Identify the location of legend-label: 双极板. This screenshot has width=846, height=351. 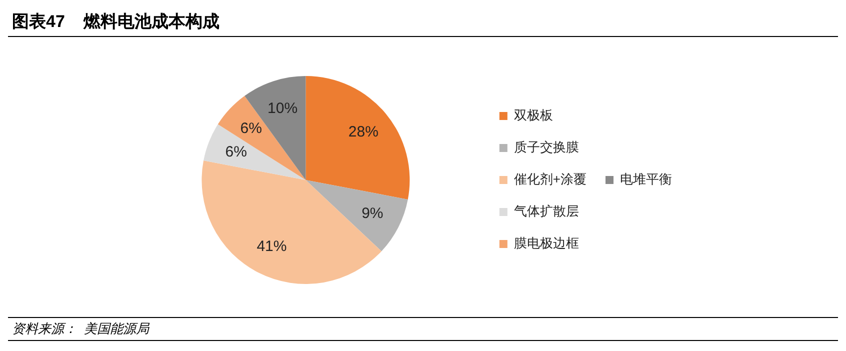
(533, 115).